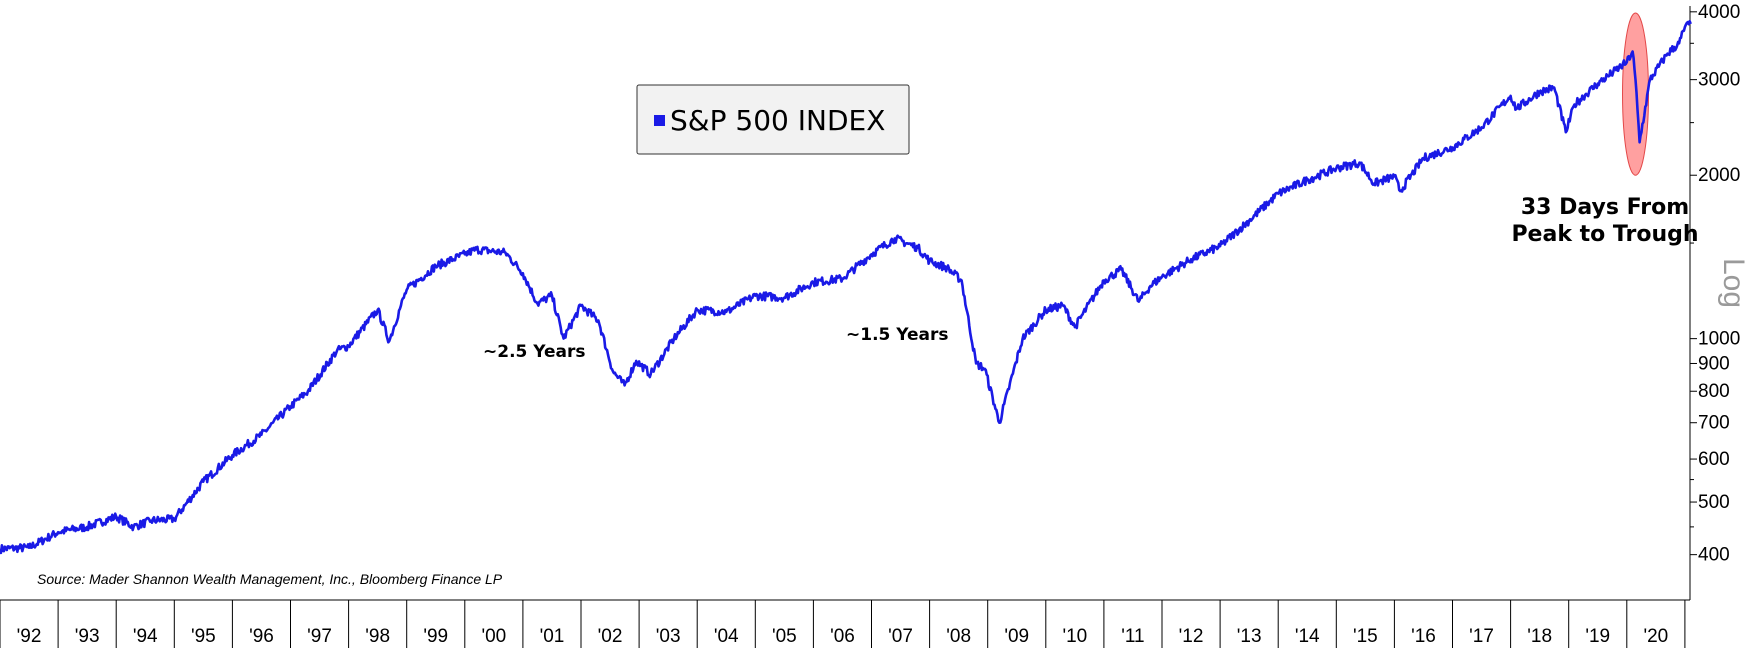  What do you see at coordinates (29, 636) in the screenshot?
I see `x-tick-label: '92` at bounding box center [29, 636].